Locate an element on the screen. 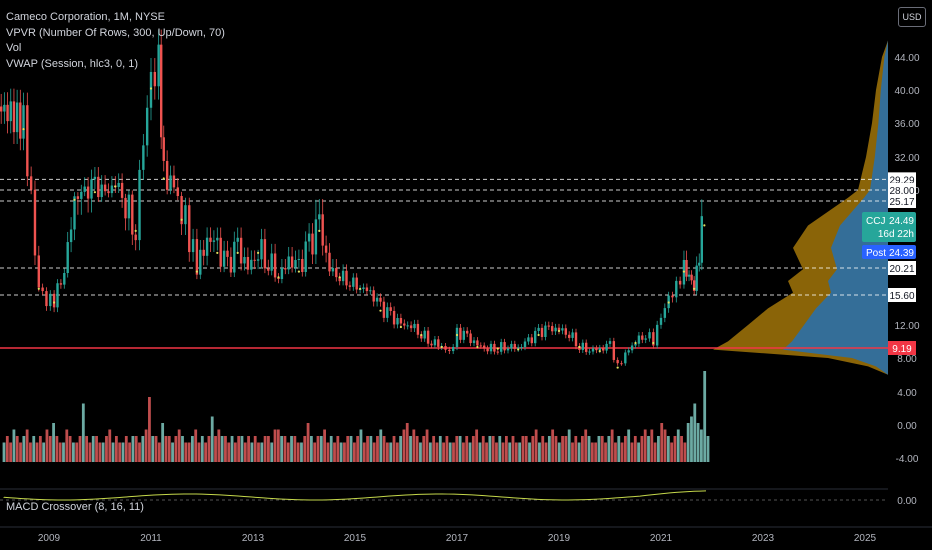 Image resolution: width=932 pixels, height=550 pixels. currency-button: USD is located at coordinates (912, 17).